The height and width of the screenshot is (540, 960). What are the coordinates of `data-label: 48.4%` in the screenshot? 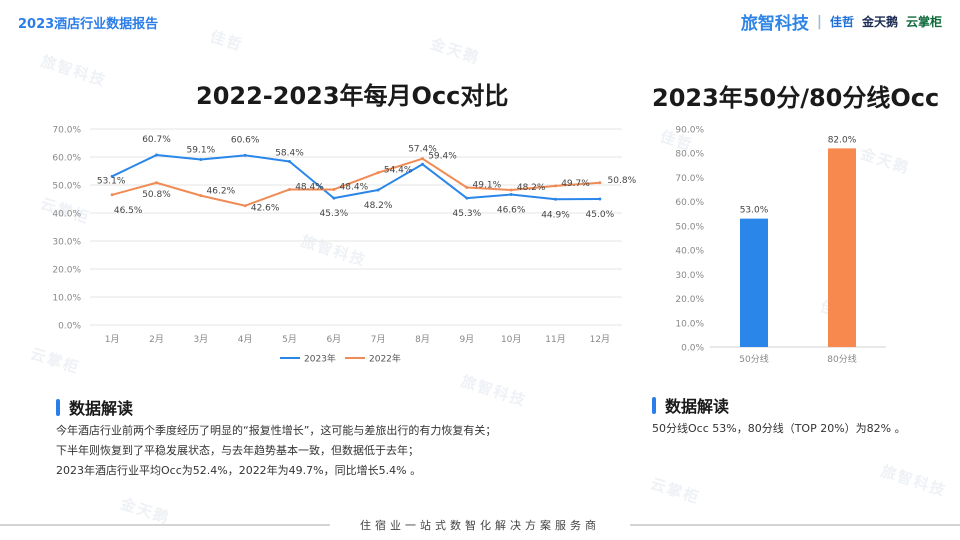 It's located at (309, 187).